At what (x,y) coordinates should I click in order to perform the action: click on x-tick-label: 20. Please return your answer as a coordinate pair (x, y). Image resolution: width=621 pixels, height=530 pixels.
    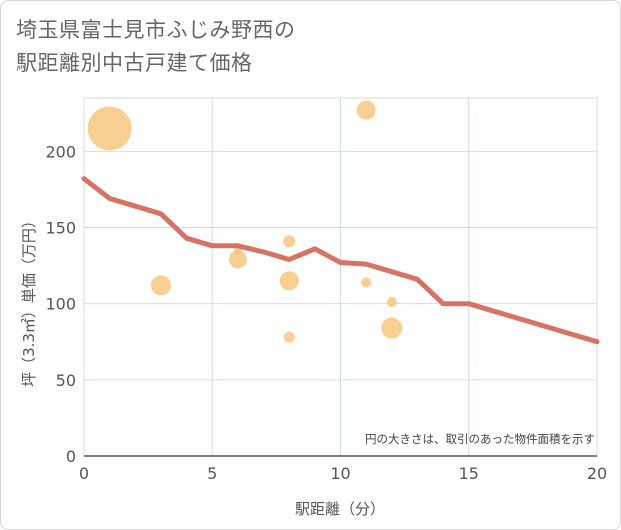
    Looking at the image, I should click on (597, 473).